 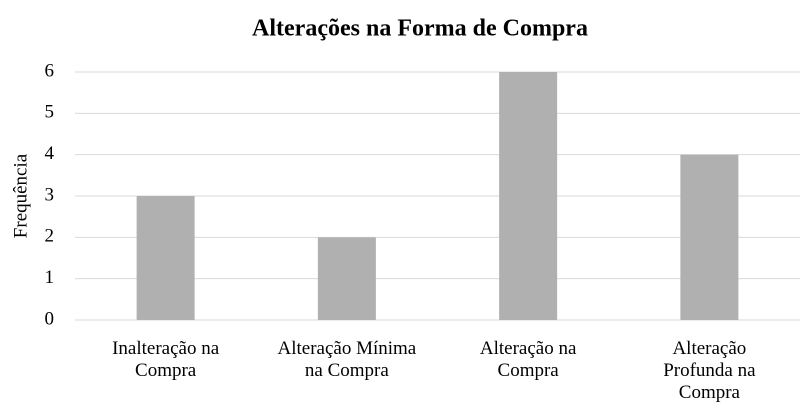 I want to click on x-tick-label: Inalteração na Compra, so click(x=166, y=359).